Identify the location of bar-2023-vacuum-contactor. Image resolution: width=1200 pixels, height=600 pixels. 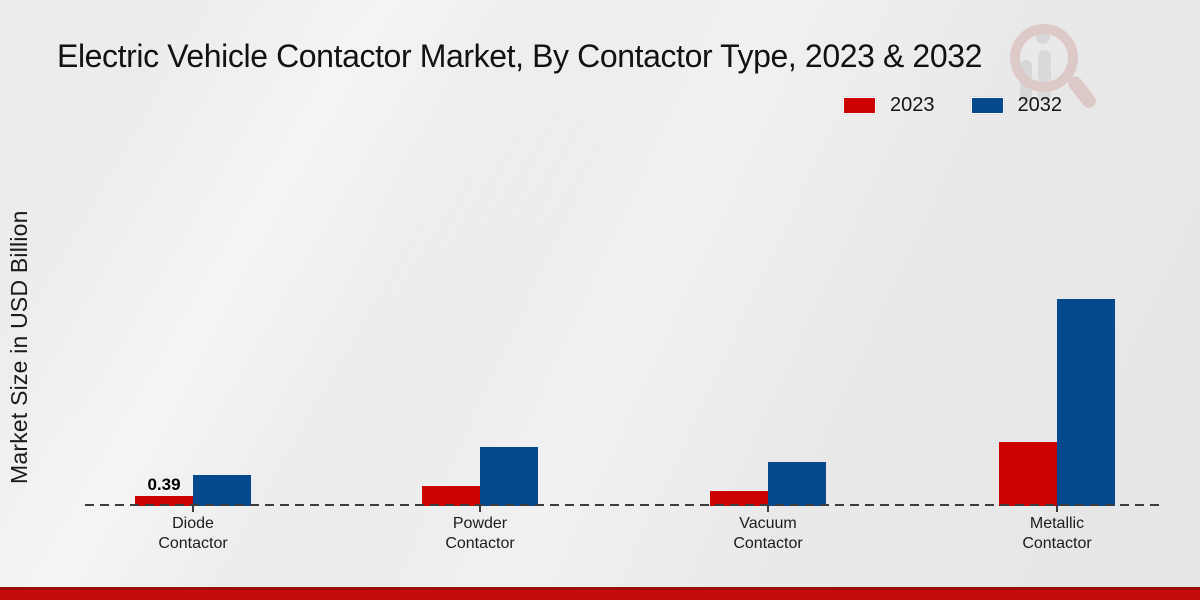
(739, 498).